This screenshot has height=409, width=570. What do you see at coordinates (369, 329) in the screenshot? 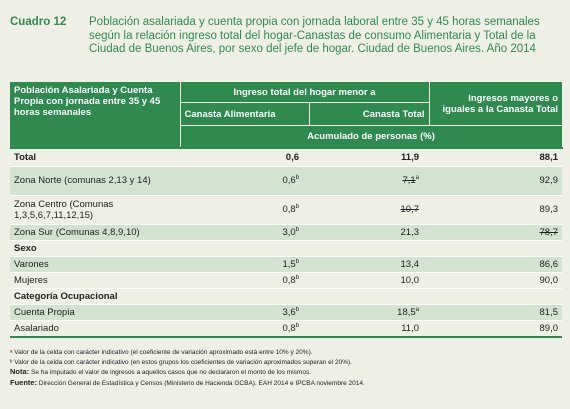
I see `cell-value: 11,0` at bounding box center [369, 329].